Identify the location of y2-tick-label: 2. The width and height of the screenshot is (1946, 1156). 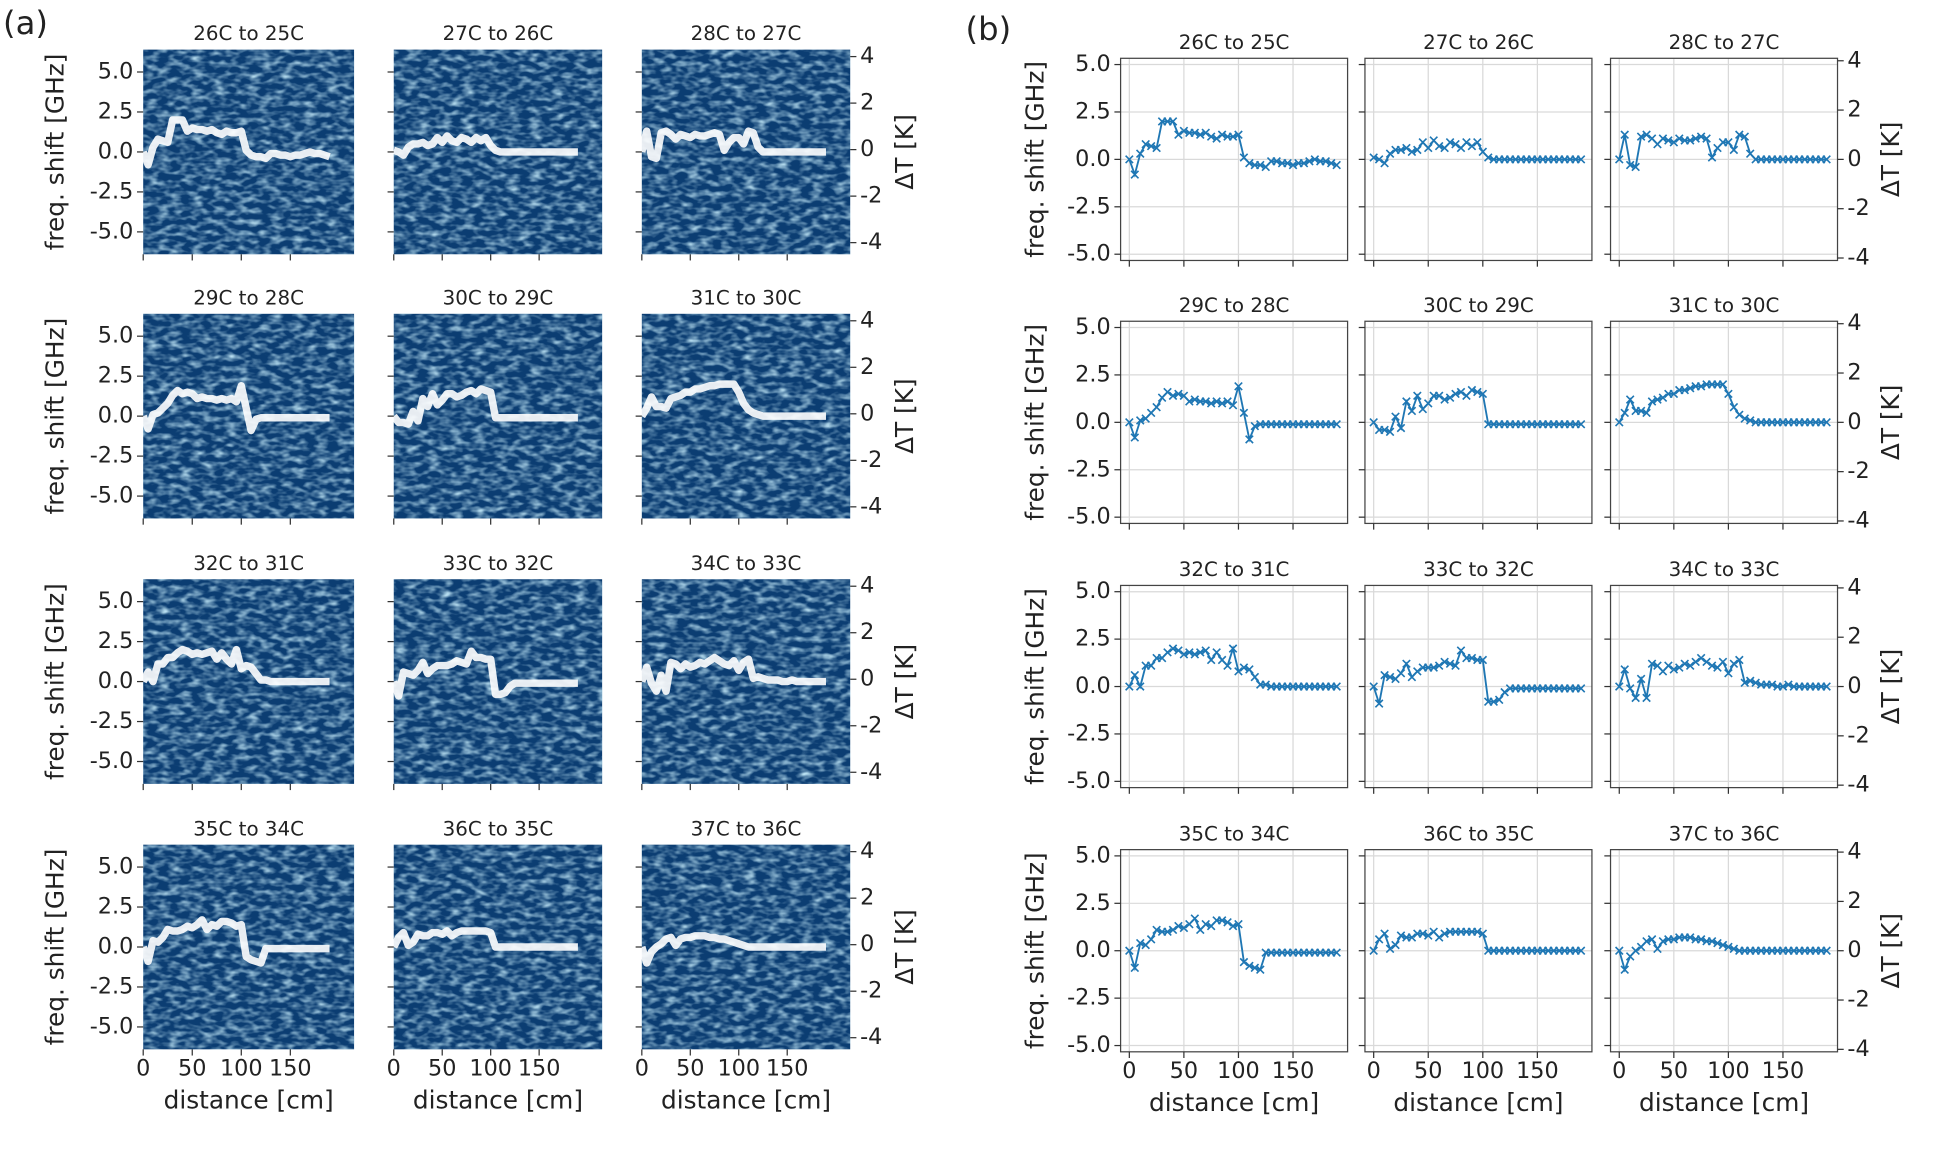
(867, 898).